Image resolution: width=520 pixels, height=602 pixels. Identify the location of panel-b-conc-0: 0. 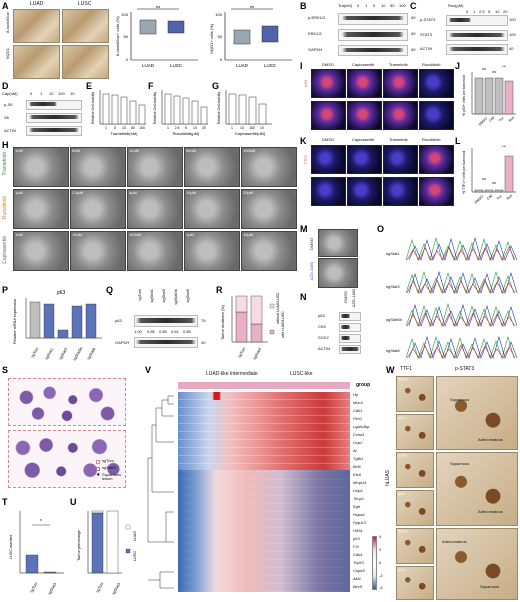
(358, 5).